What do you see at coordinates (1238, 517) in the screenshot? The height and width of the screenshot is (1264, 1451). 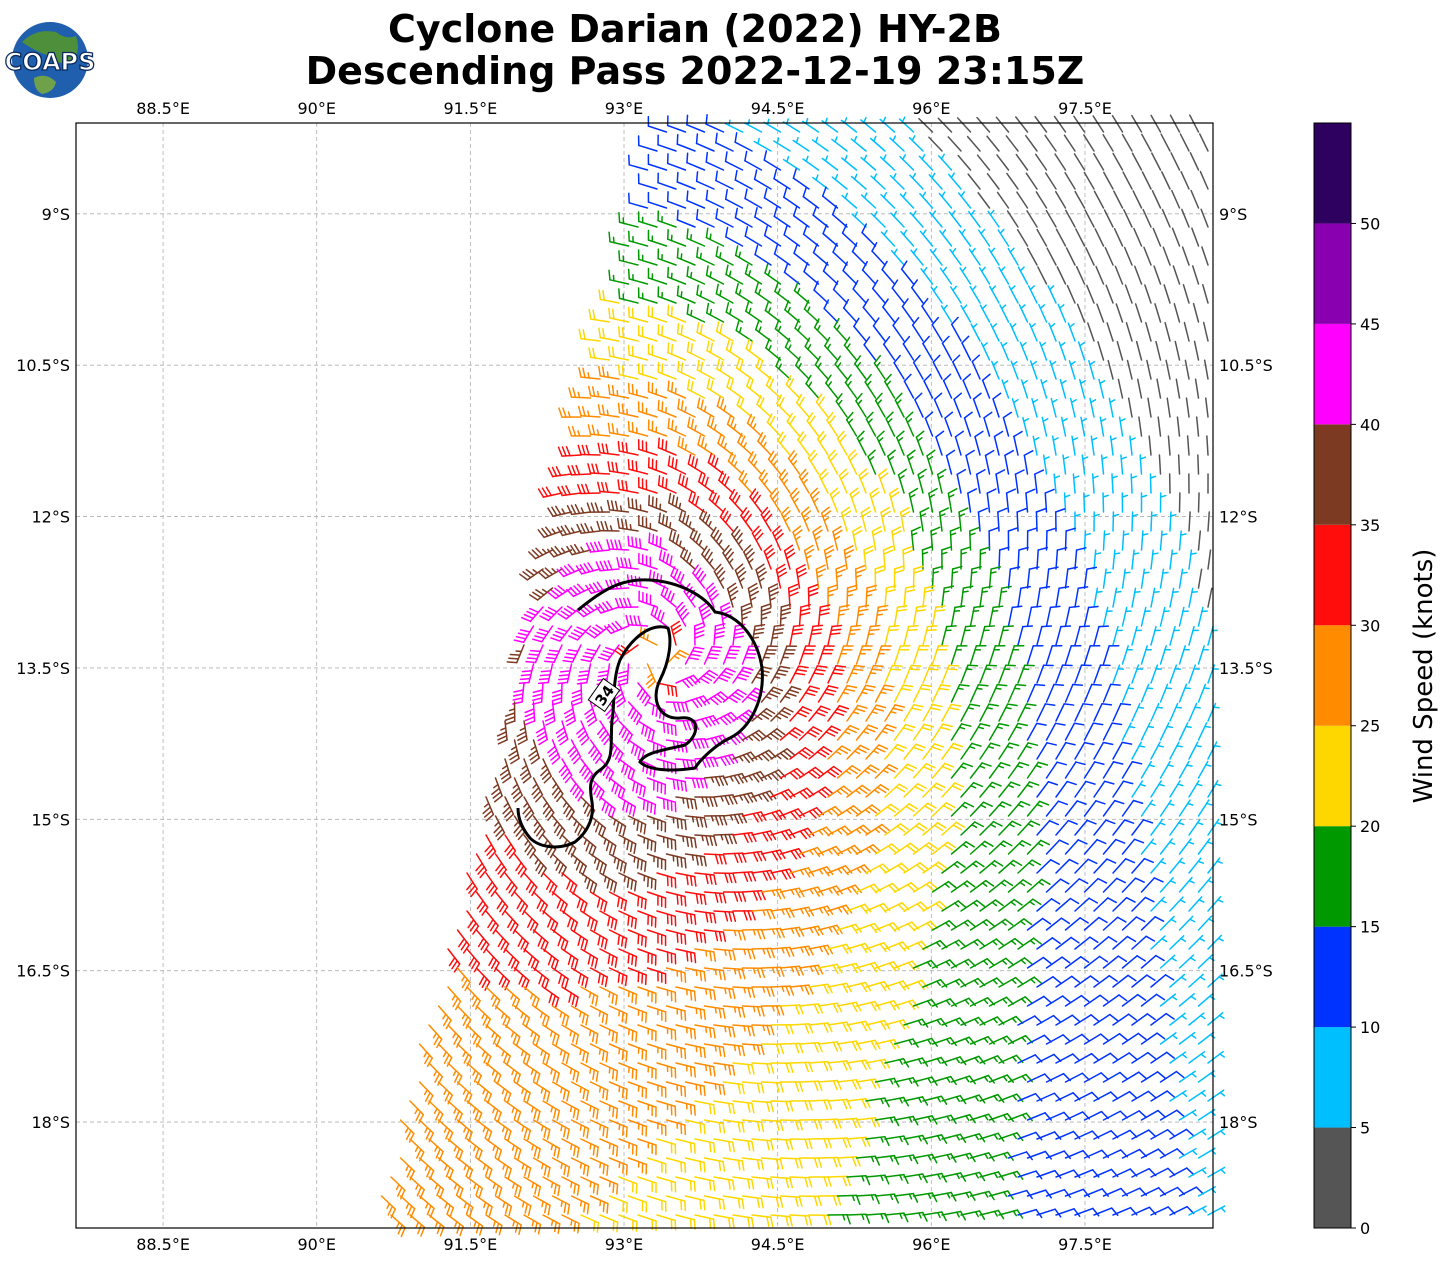 I see `lat-tick-label-right: 12°S` at bounding box center [1238, 517].